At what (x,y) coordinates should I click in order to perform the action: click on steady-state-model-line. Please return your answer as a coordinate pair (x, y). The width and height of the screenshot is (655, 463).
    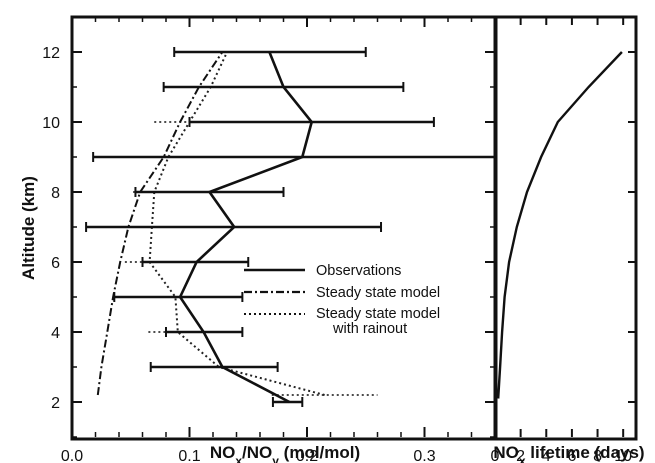
    Looking at the image, I should click on (160, 223).